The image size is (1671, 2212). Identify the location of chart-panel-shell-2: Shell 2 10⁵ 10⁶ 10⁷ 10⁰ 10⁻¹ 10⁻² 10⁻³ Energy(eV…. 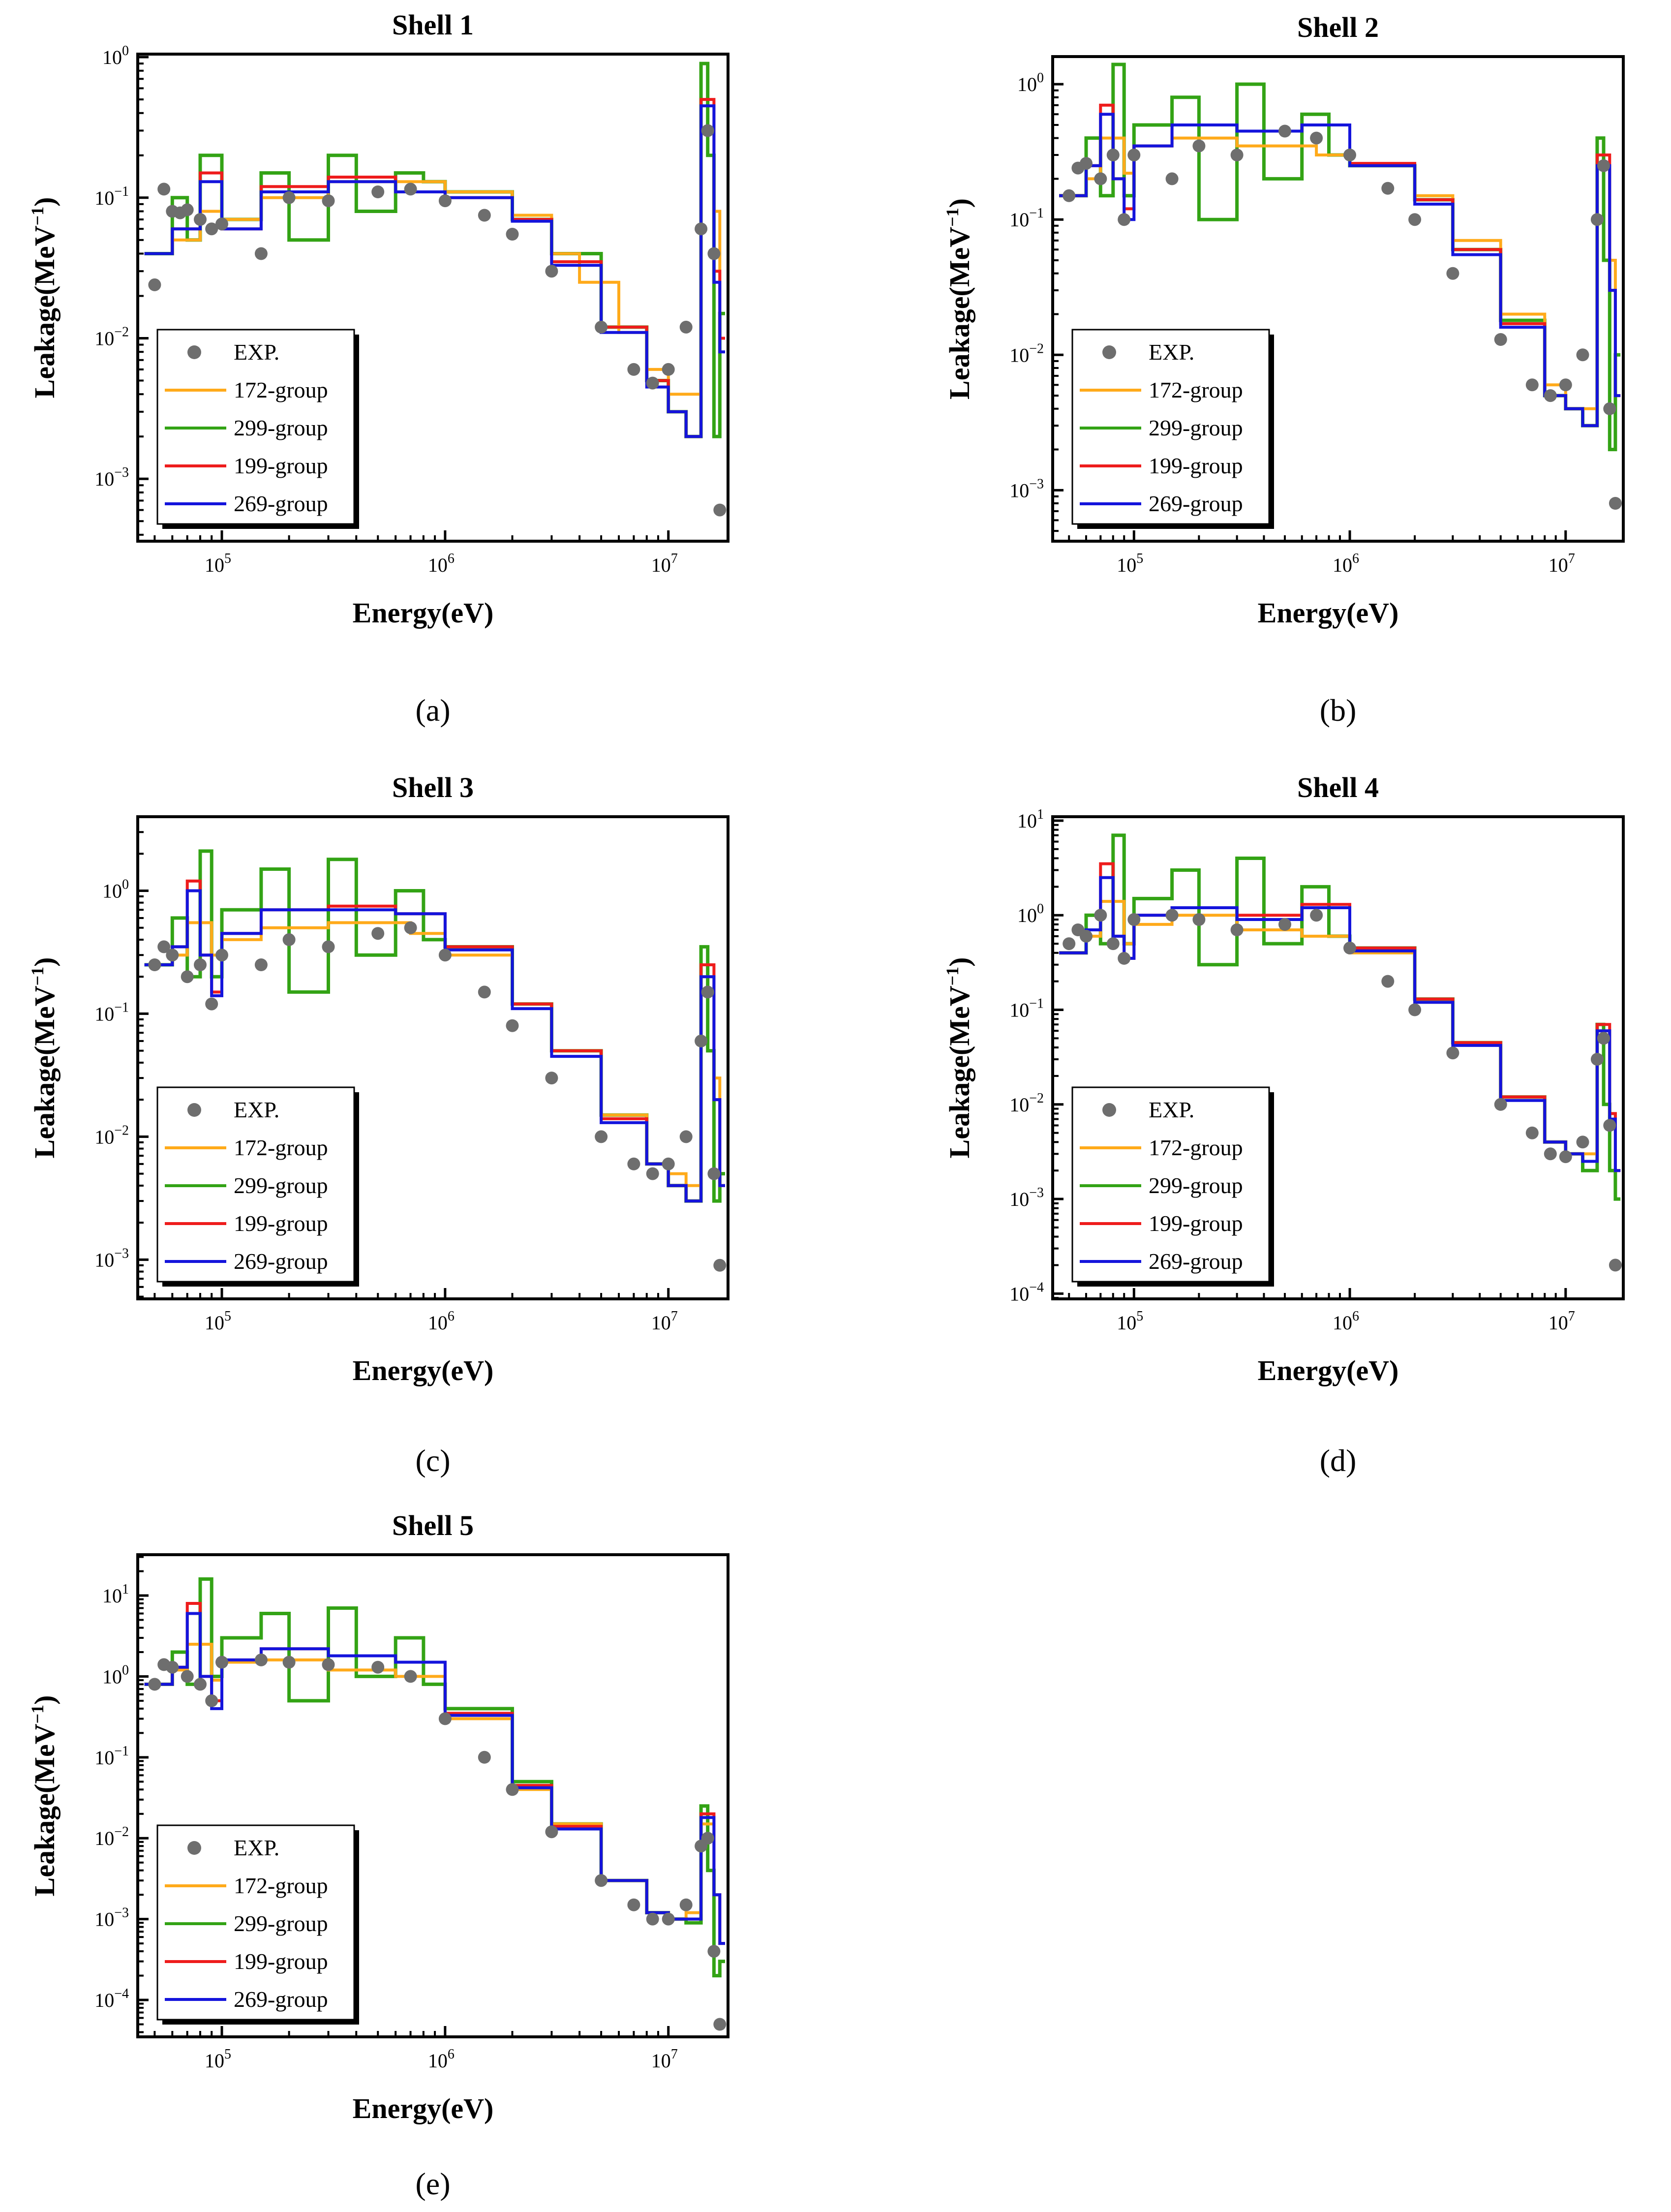
(1283, 369).